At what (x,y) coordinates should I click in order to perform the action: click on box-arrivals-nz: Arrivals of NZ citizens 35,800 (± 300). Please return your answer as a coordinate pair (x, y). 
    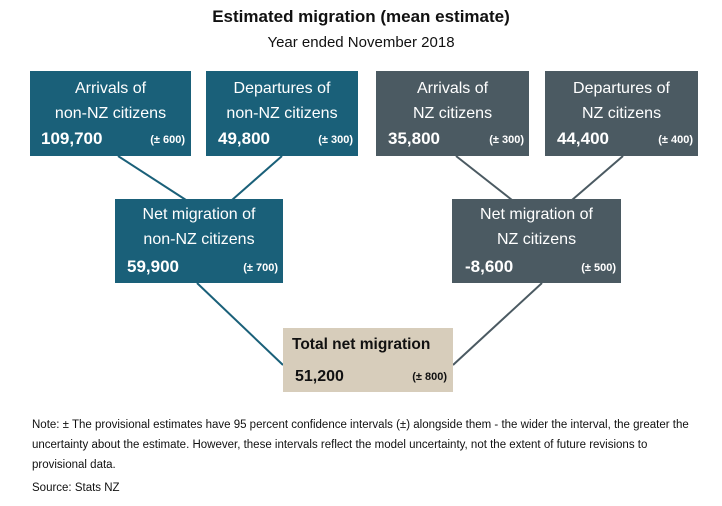
    Looking at the image, I should click on (452, 113).